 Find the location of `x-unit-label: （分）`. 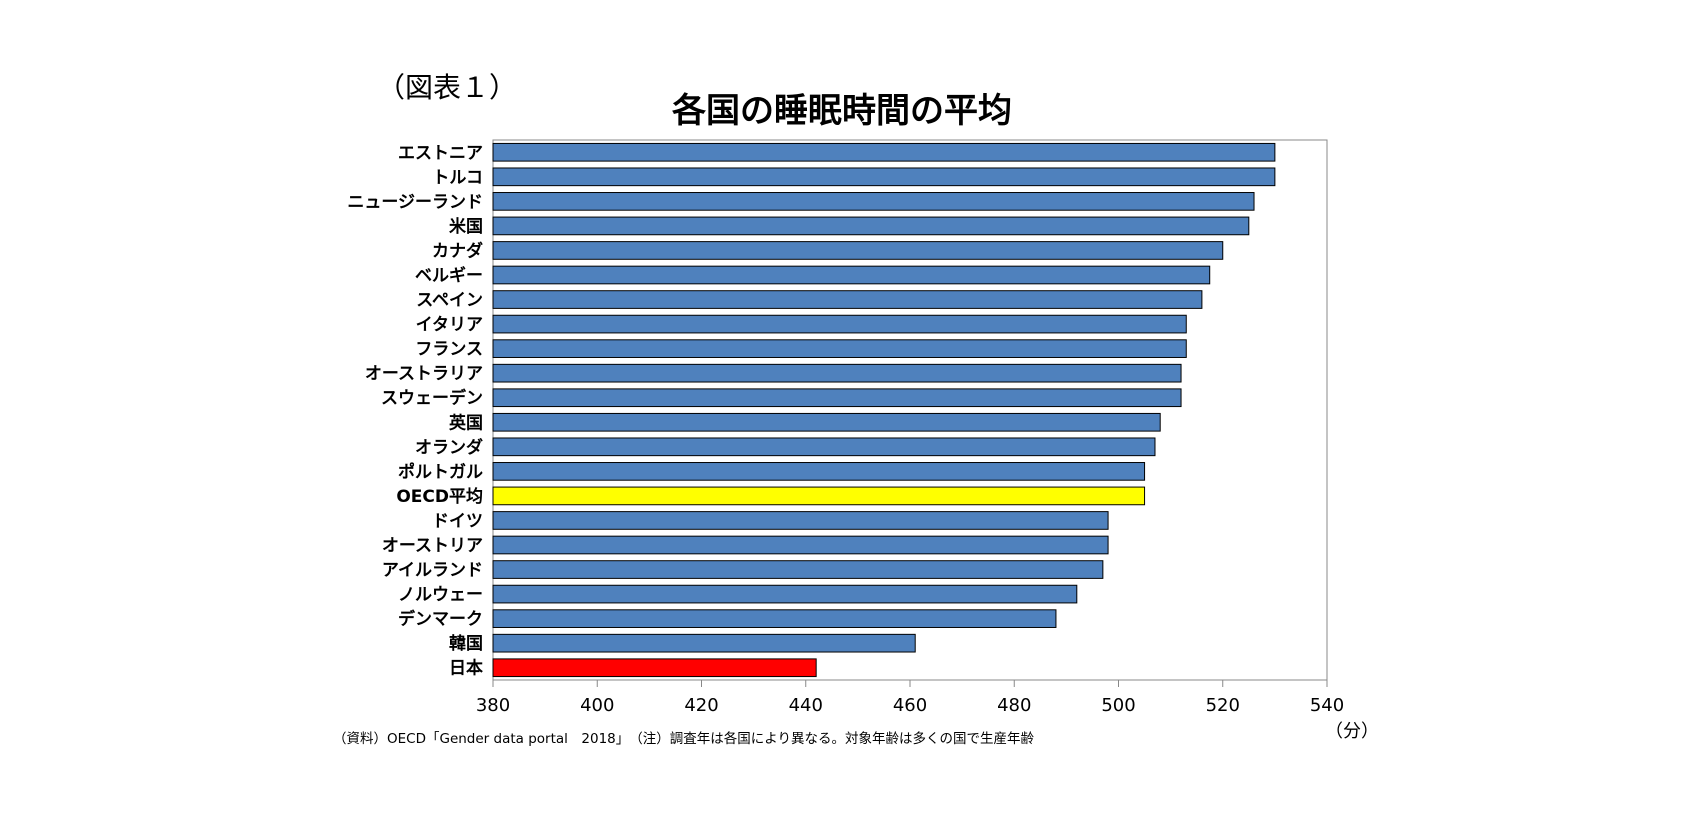

x-unit-label: （分） is located at coordinates (1352, 731).